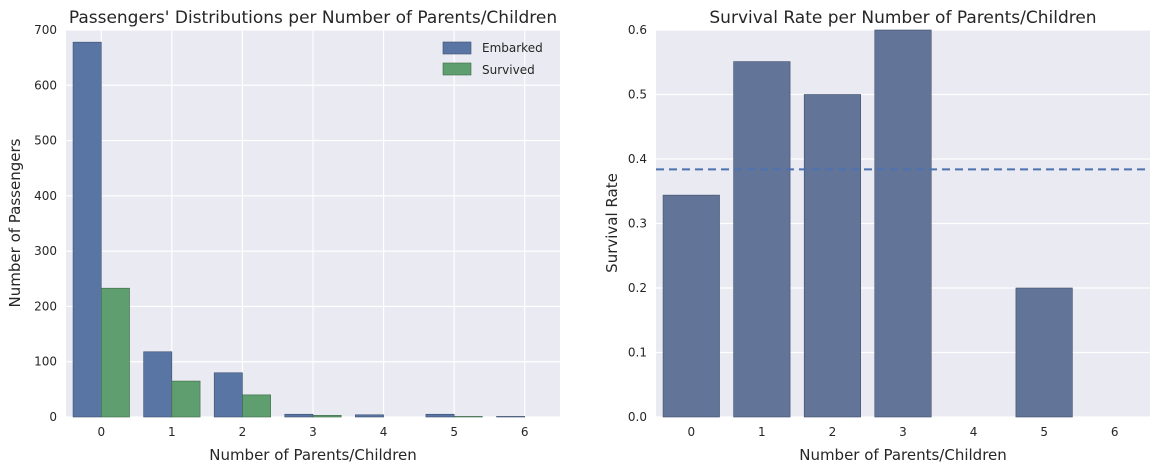  Describe the element at coordinates (833, 432) in the screenshot. I see `chart2-x-tick-label: 2` at that location.